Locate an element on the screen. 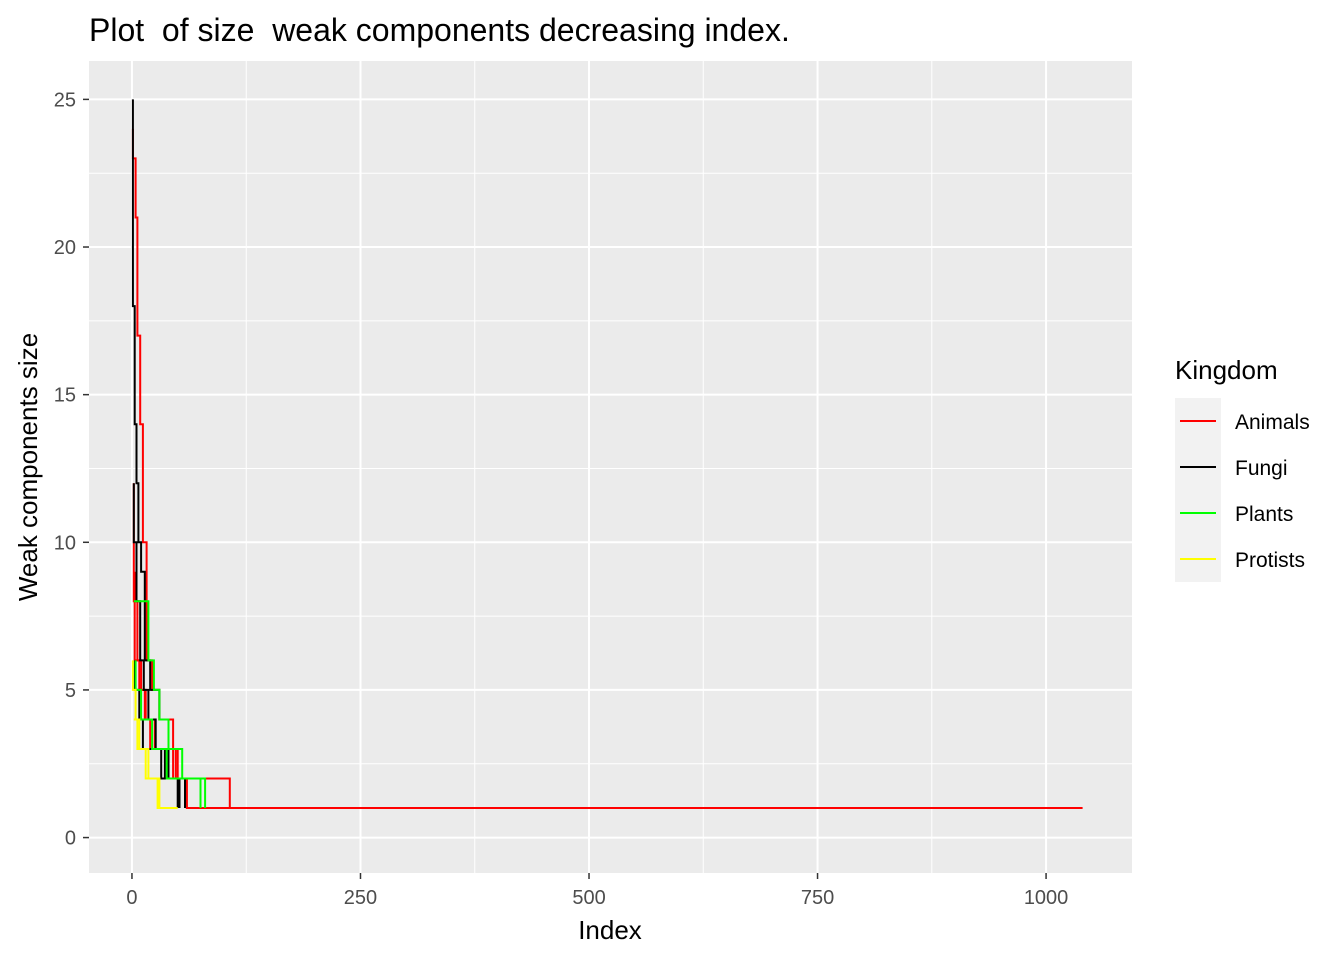 Image resolution: width=1344 pixels, height=960 pixels. x-tick-label: 0 is located at coordinates (131, 898).